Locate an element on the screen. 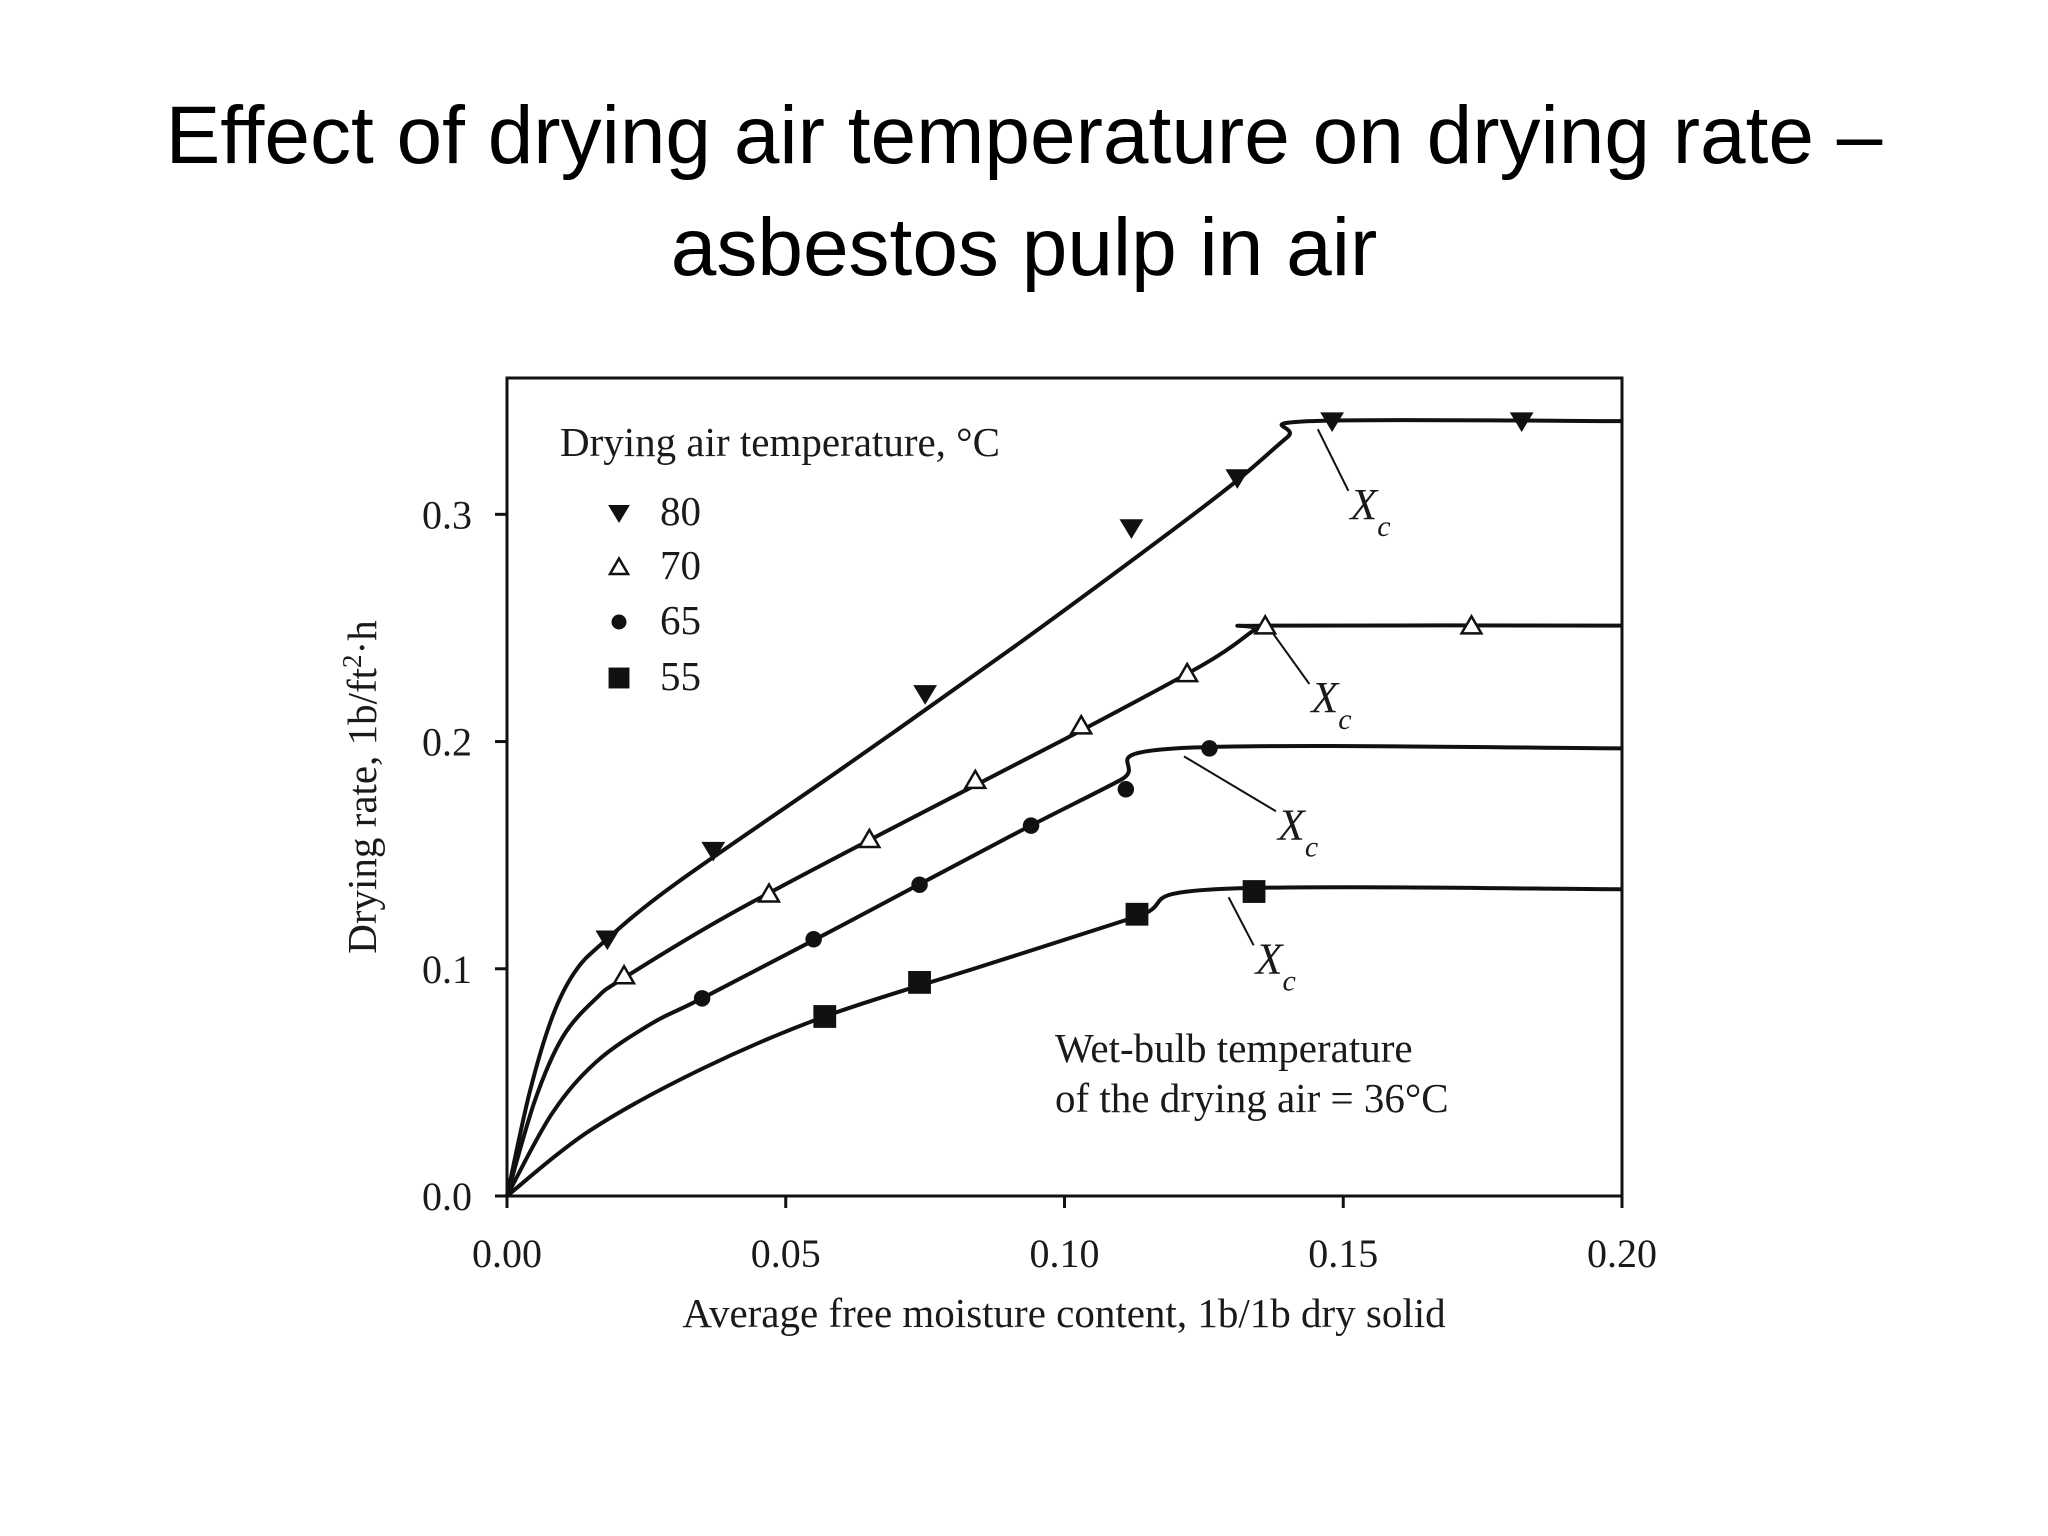 The image size is (2048, 1536). y-tick-label: 0.1 is located at coordinates (447, 969).